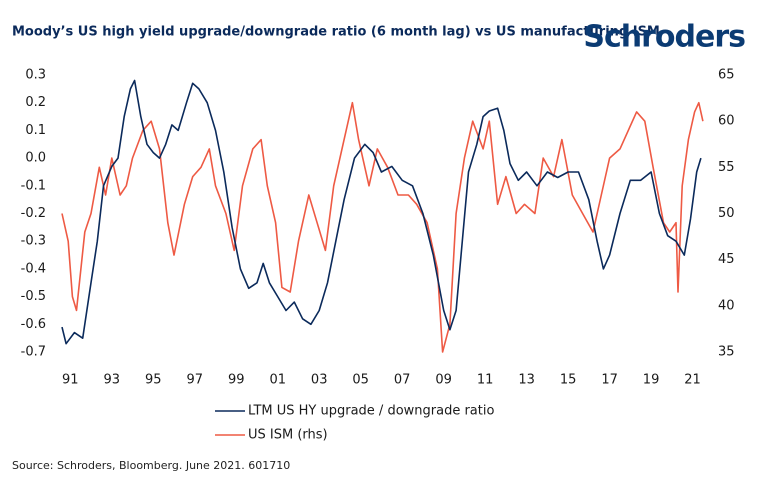 The image size is (770, 489). Describe the element at coordinates (664, 37) in the screenshot. I see `brand-logo: Schroders` at that location.